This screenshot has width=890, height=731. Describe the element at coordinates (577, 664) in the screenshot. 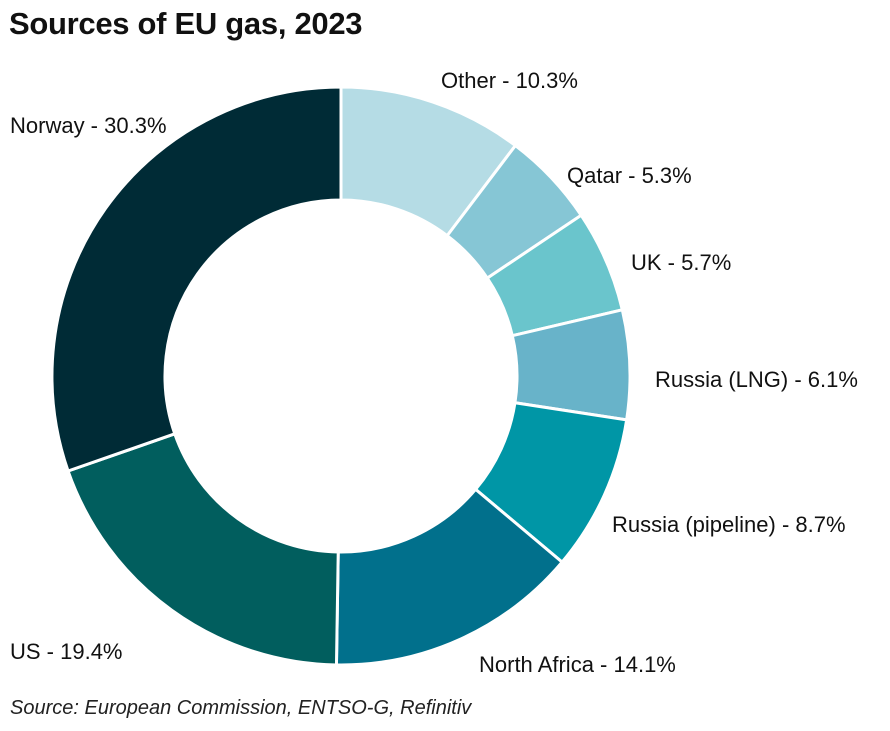

I see `slice-label-north-africa: North Africa - 14.1%` at that location.